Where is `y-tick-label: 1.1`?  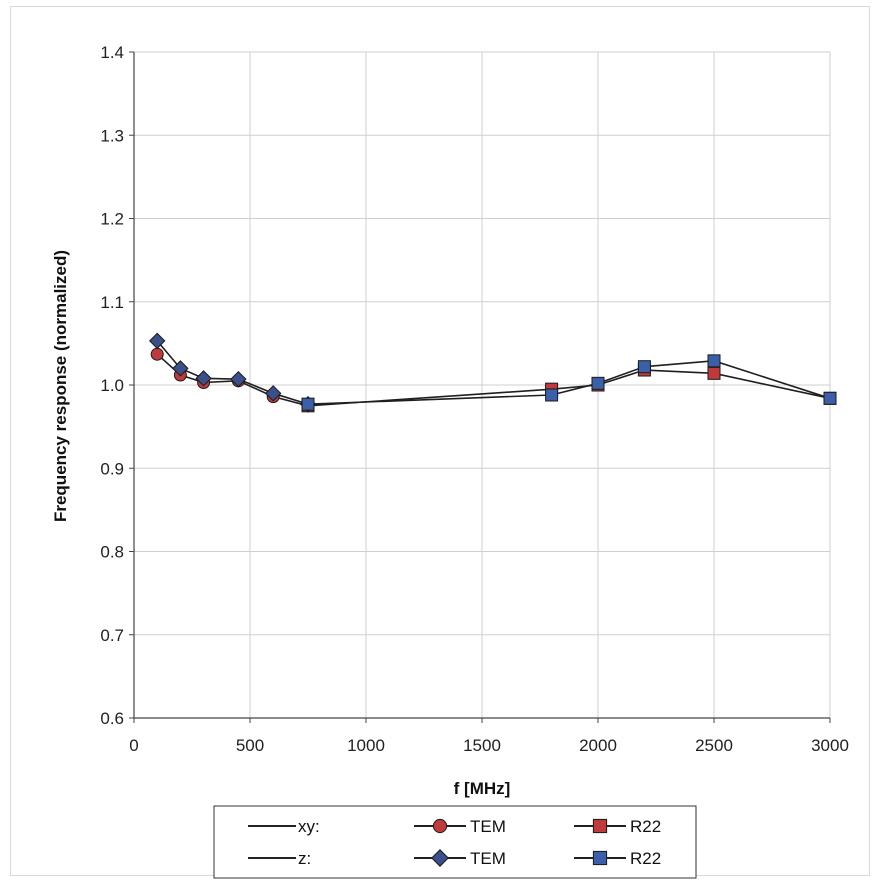
y-tick-label: 1.1 is located at coordinates (112, 302).